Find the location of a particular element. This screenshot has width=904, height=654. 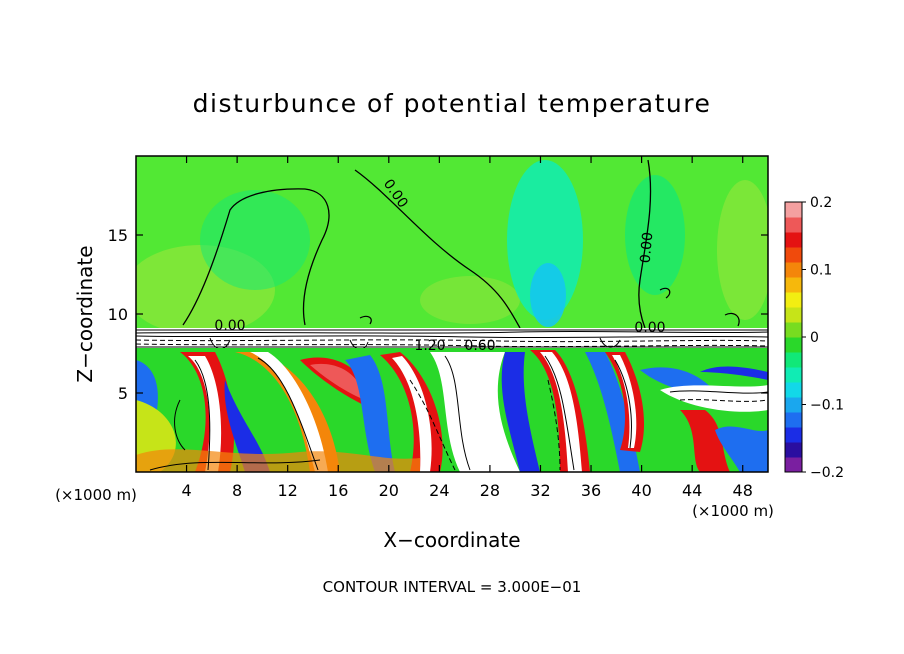

x-tick-label: 8 is located at coordinates (237, 490).